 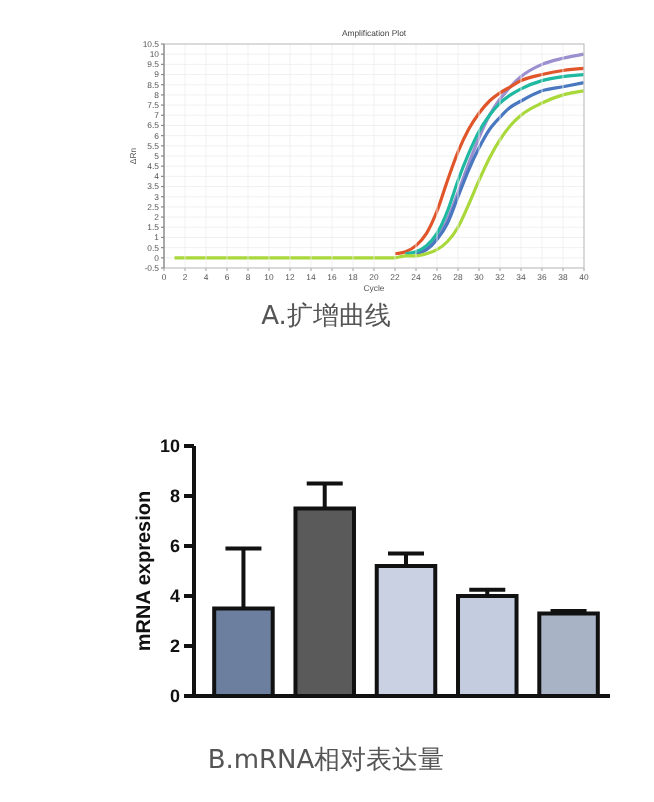 I want to click on line-series, so click(x=379, y=174).